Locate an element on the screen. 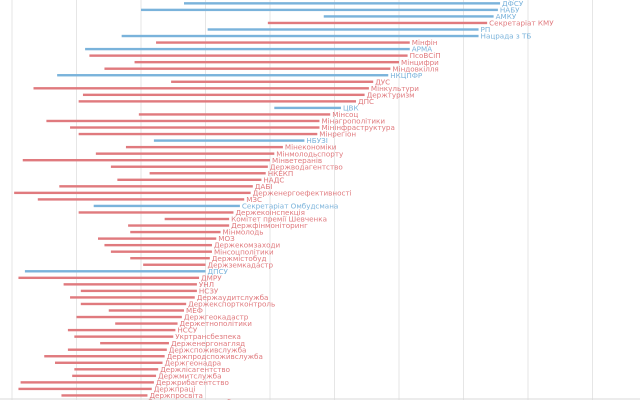 This screenshot has width=640, height=400. bar-label: ПсоВСіП is located at coordinates (425, 55).